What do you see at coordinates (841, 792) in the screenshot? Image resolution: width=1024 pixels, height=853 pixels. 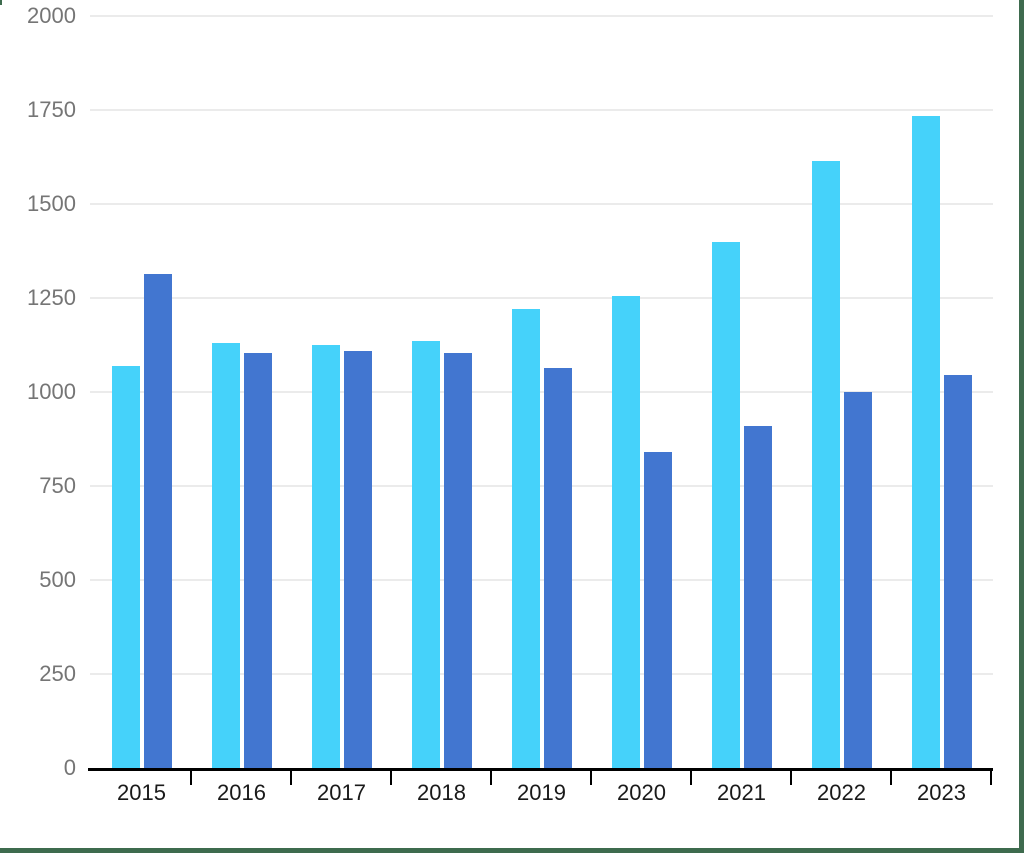 I see `x-axis-category-label: 2022` at bounding box center [841, 792].